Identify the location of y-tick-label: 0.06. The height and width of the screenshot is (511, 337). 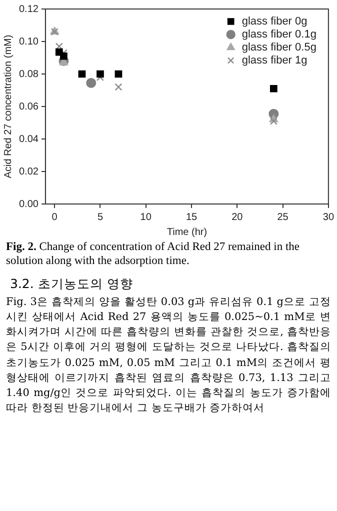
(28, 106).